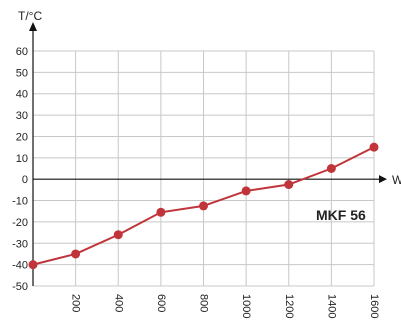 The height and width of the screenshot is (329, 401). I want to click on chart-annotation: MKF 56, so click(341, 215).